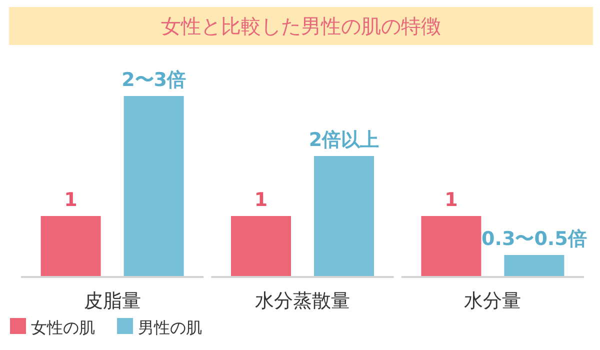  What do you see at coordinates (112, 301) in the screenshot?
I see `x-tick-label: 皮脂量` at bounding box center [112, 301].